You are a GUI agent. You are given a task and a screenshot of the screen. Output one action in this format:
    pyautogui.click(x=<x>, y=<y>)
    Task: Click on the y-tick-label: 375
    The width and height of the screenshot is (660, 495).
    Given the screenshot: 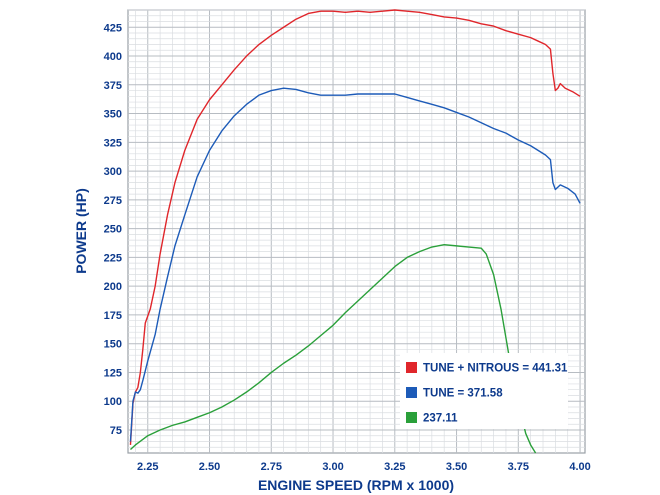 What is the action you would take?
    pyautogui.click(x=113, y=86)
    